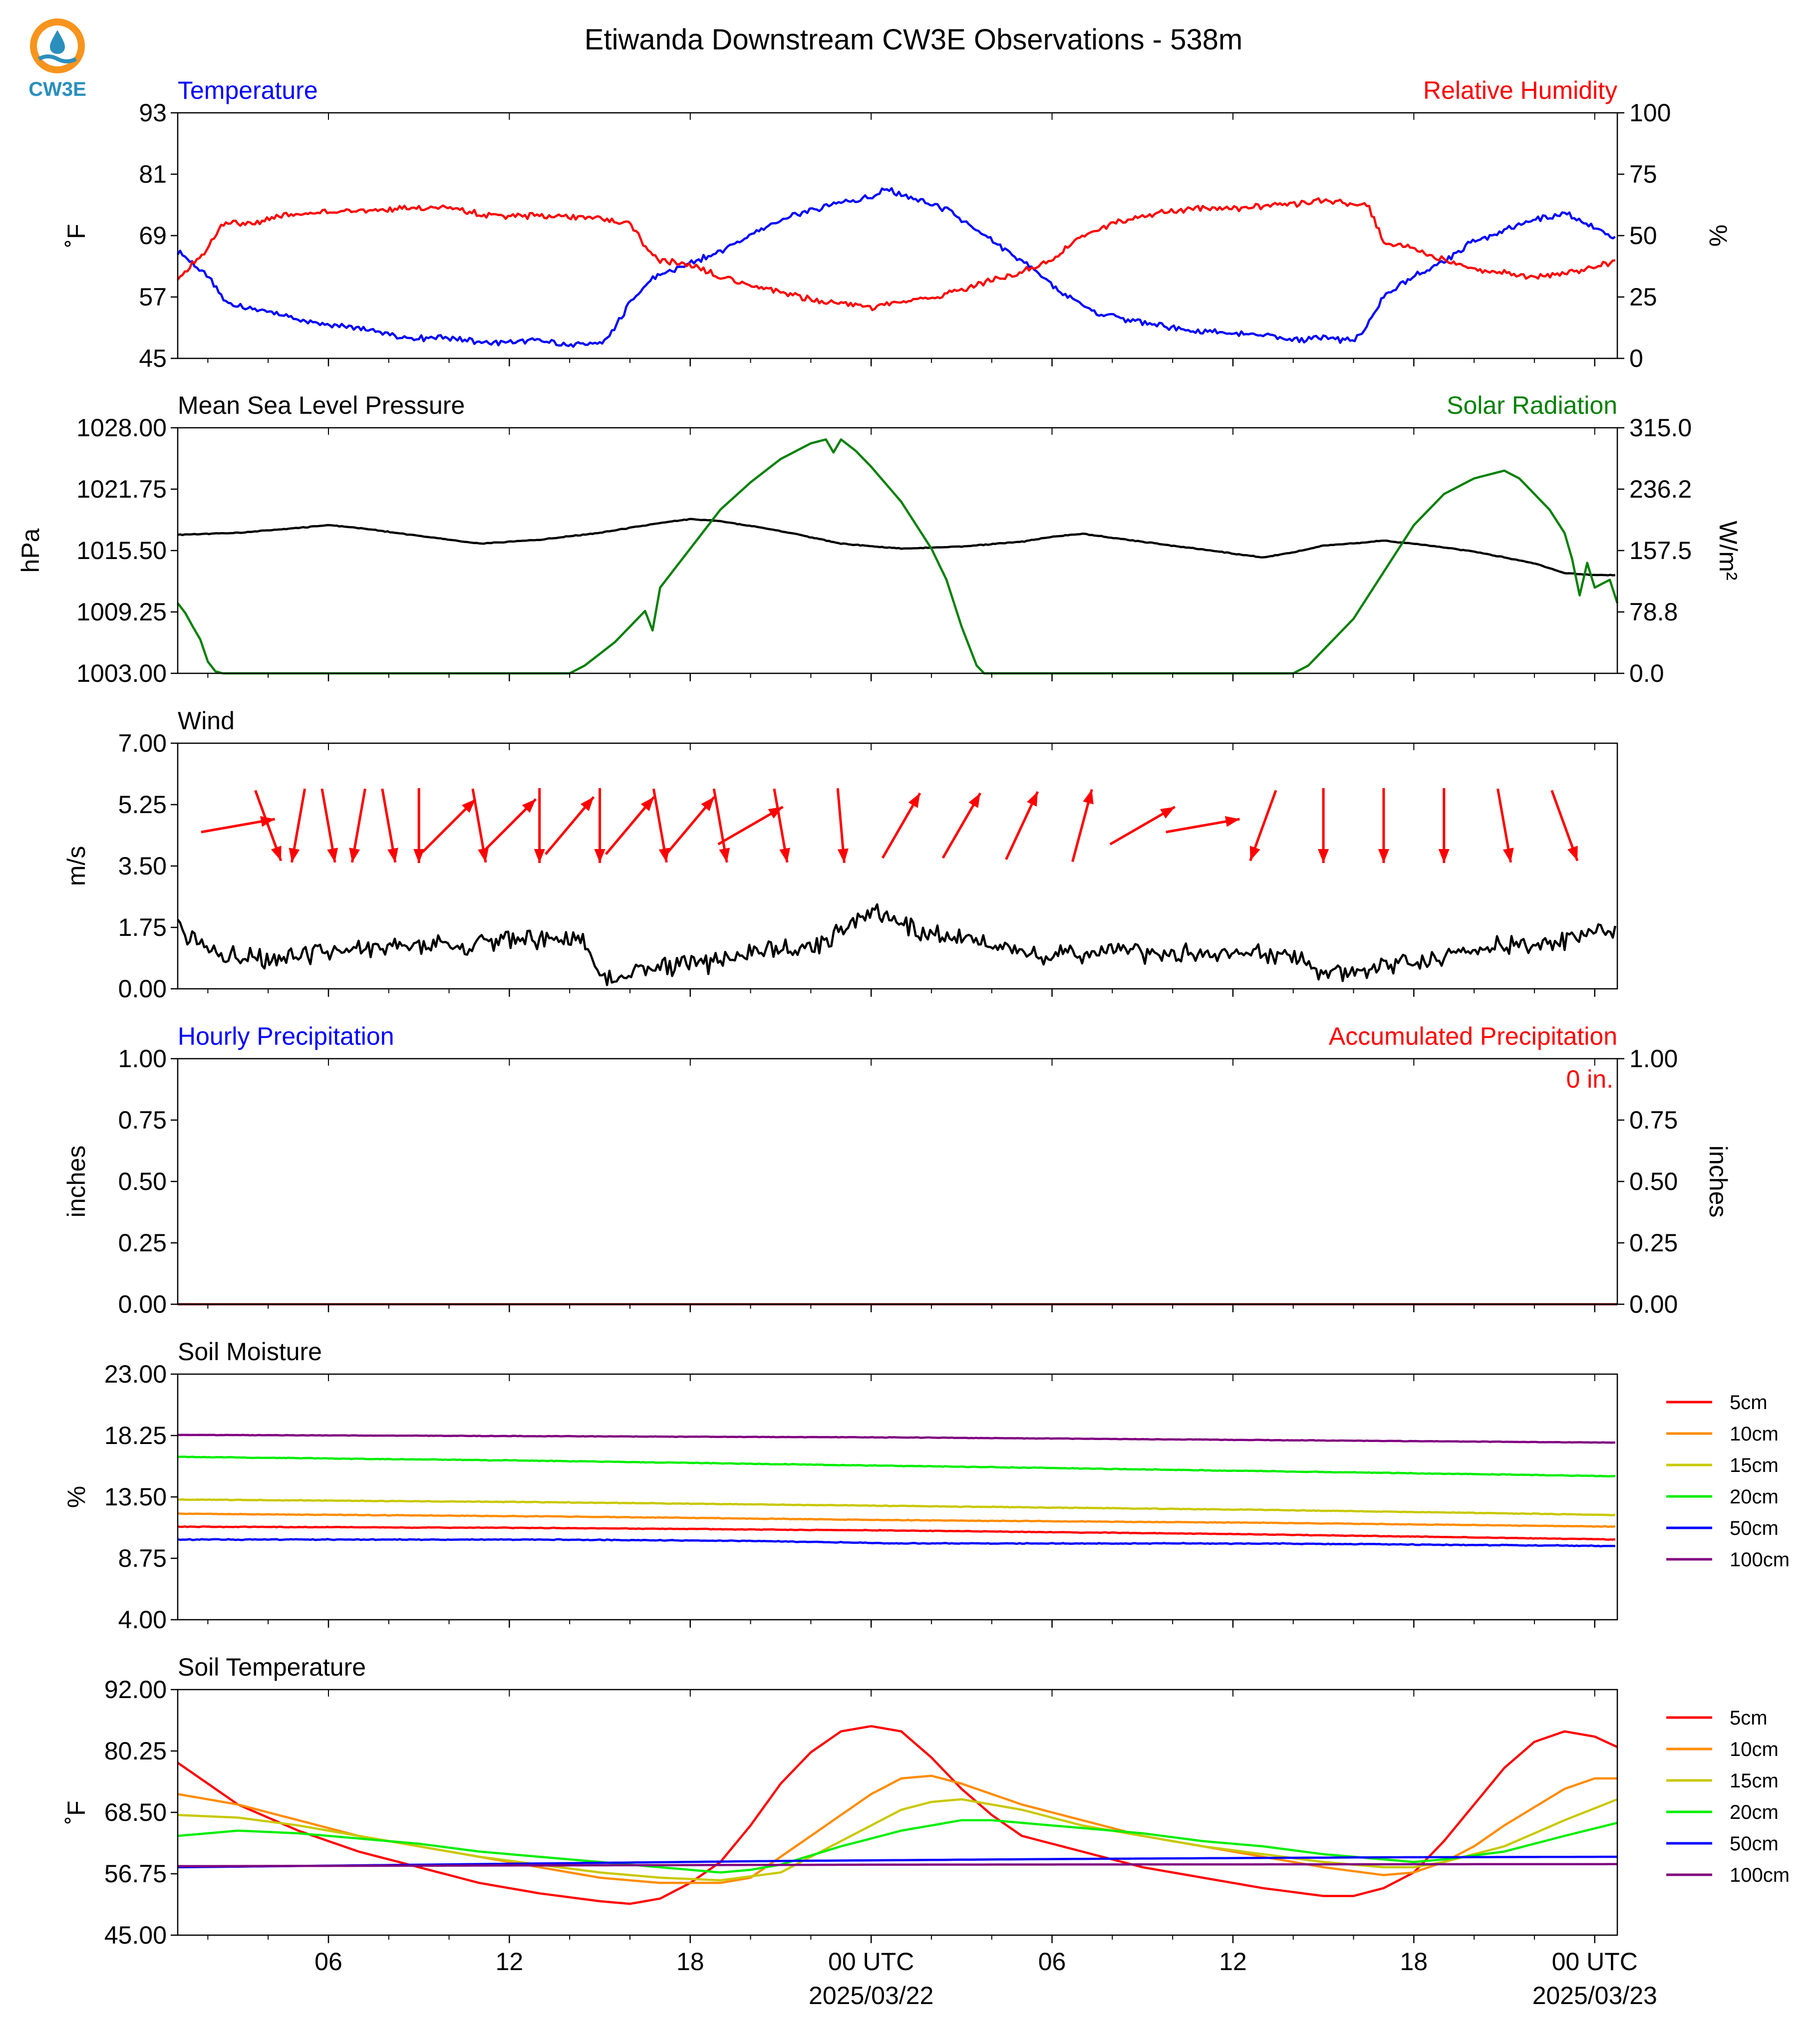  I want to click on legend: 5cm 10cm 15cm 20cm 50cm 100cm, so click(1728, 1481).